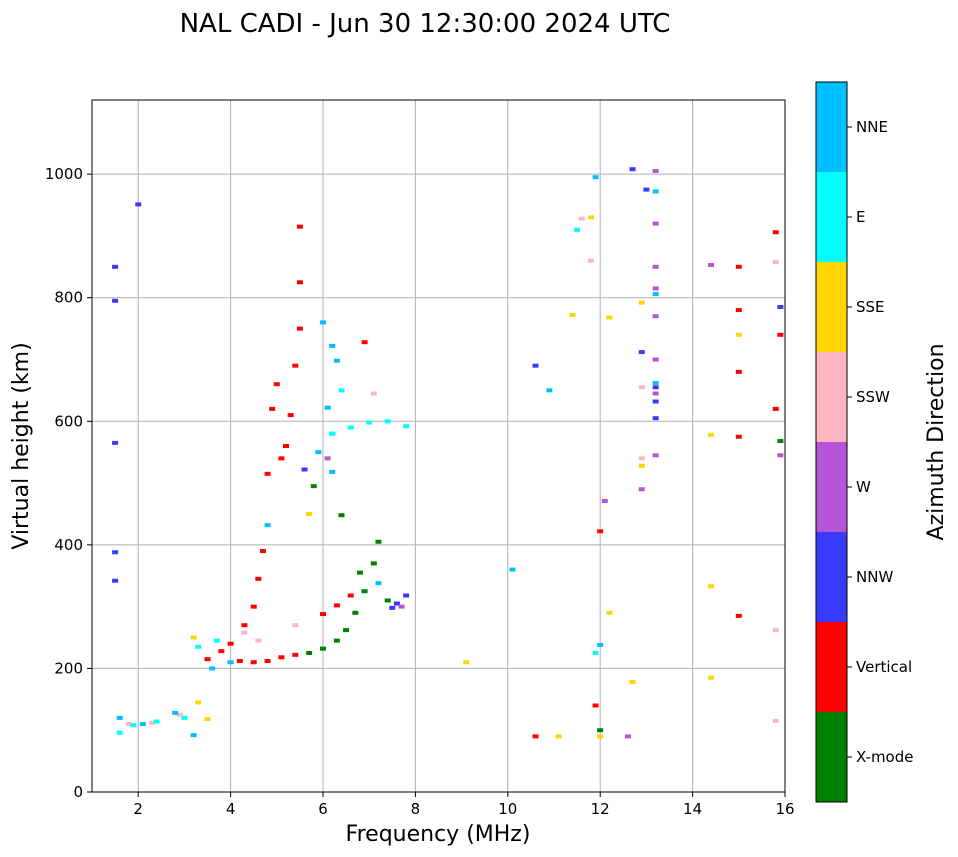 This screenshot has height=857, width=958. I want to click on x-tick-label: 12, so click(600, 809).